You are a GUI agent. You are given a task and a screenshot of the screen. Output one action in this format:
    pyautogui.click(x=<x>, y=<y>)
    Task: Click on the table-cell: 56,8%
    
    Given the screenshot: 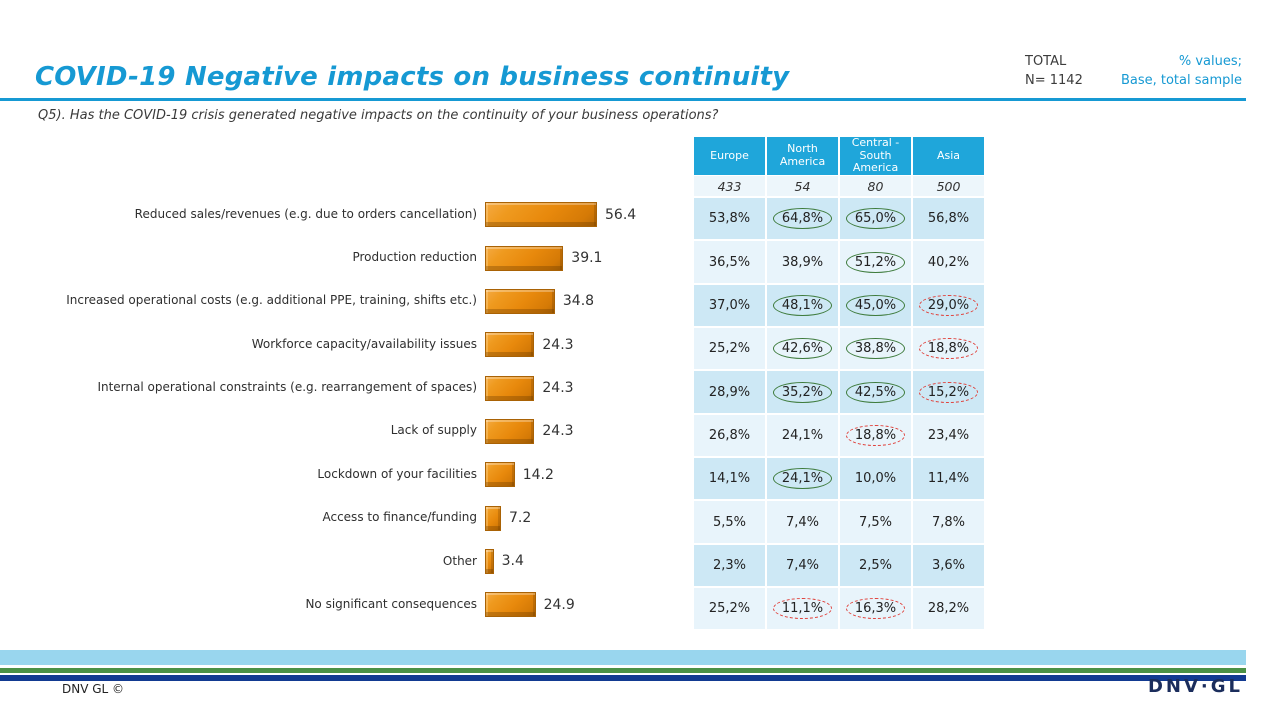 What is the action you would take?
    pyautogui.click(x=948, y=219)
    